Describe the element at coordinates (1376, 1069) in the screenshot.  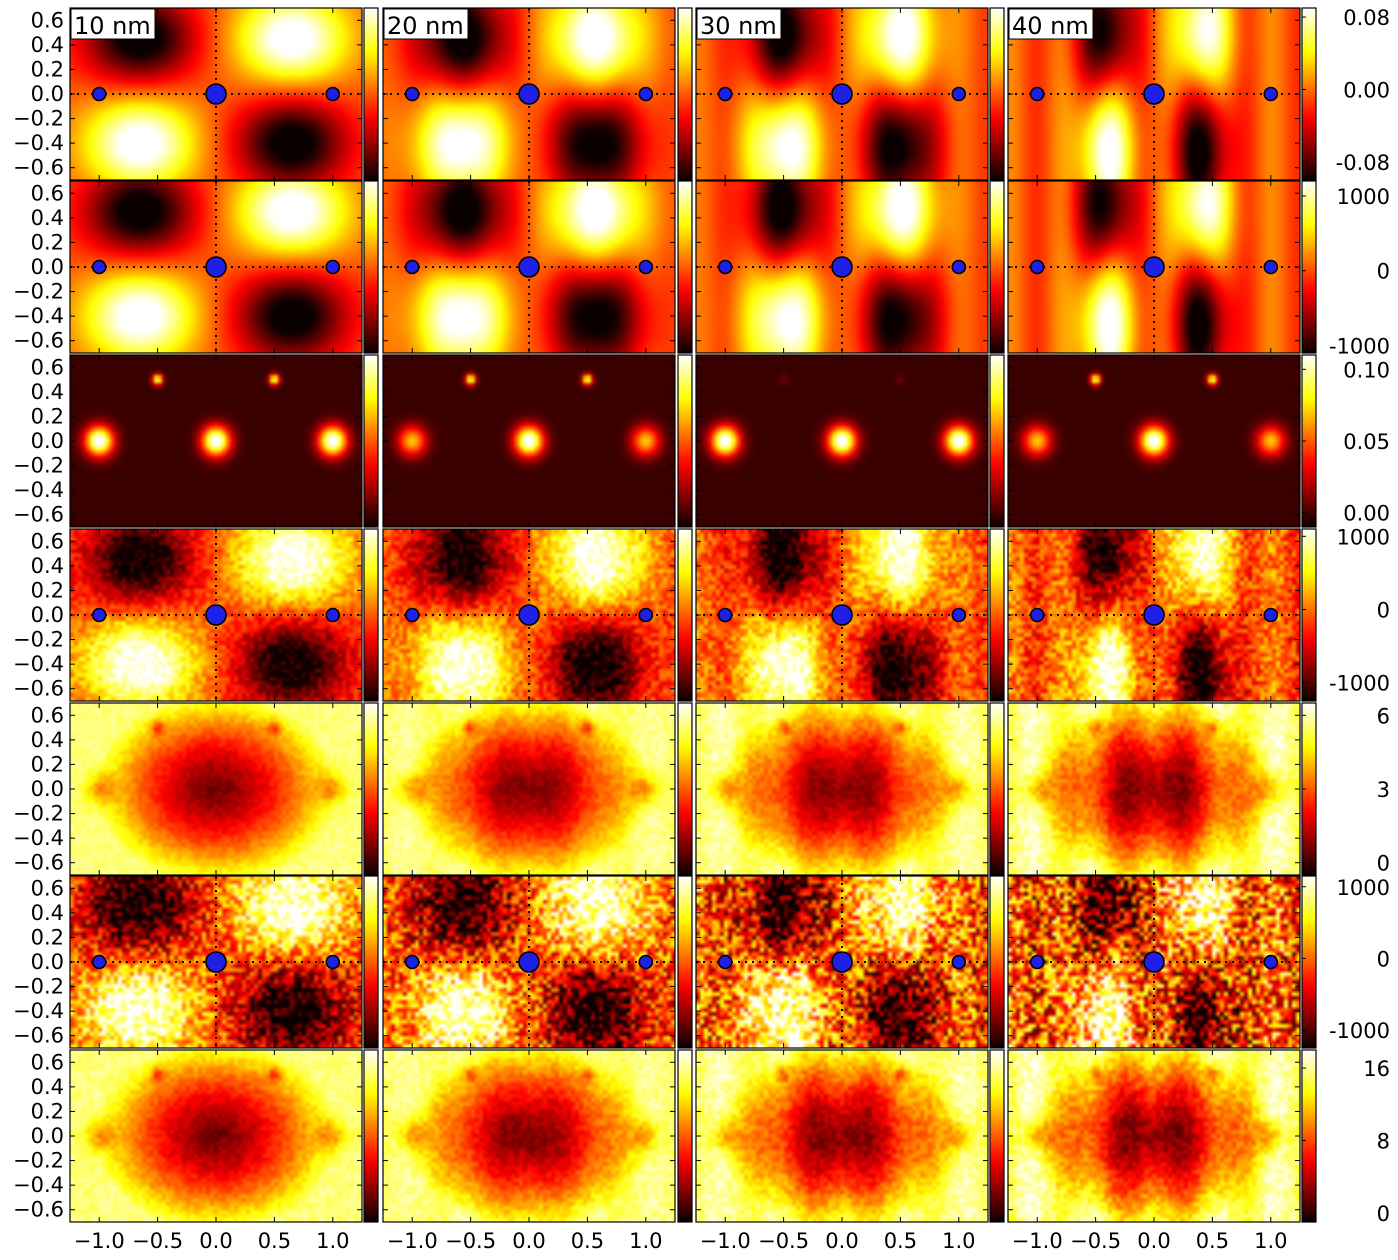
I see `colorbar-tick-label: 16` at that location.